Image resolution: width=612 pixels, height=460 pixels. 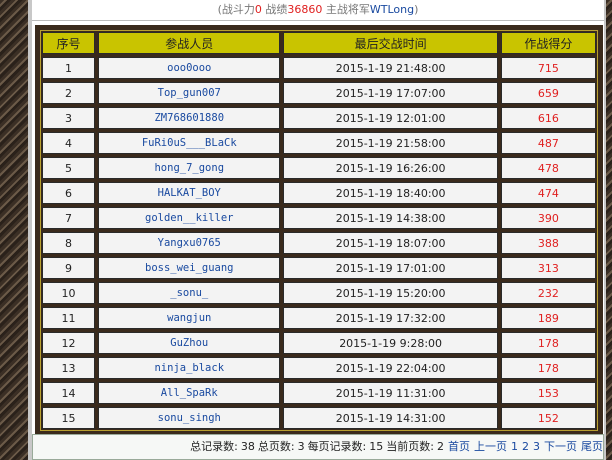 I want to click on right-border, so click(x=608, y=230).